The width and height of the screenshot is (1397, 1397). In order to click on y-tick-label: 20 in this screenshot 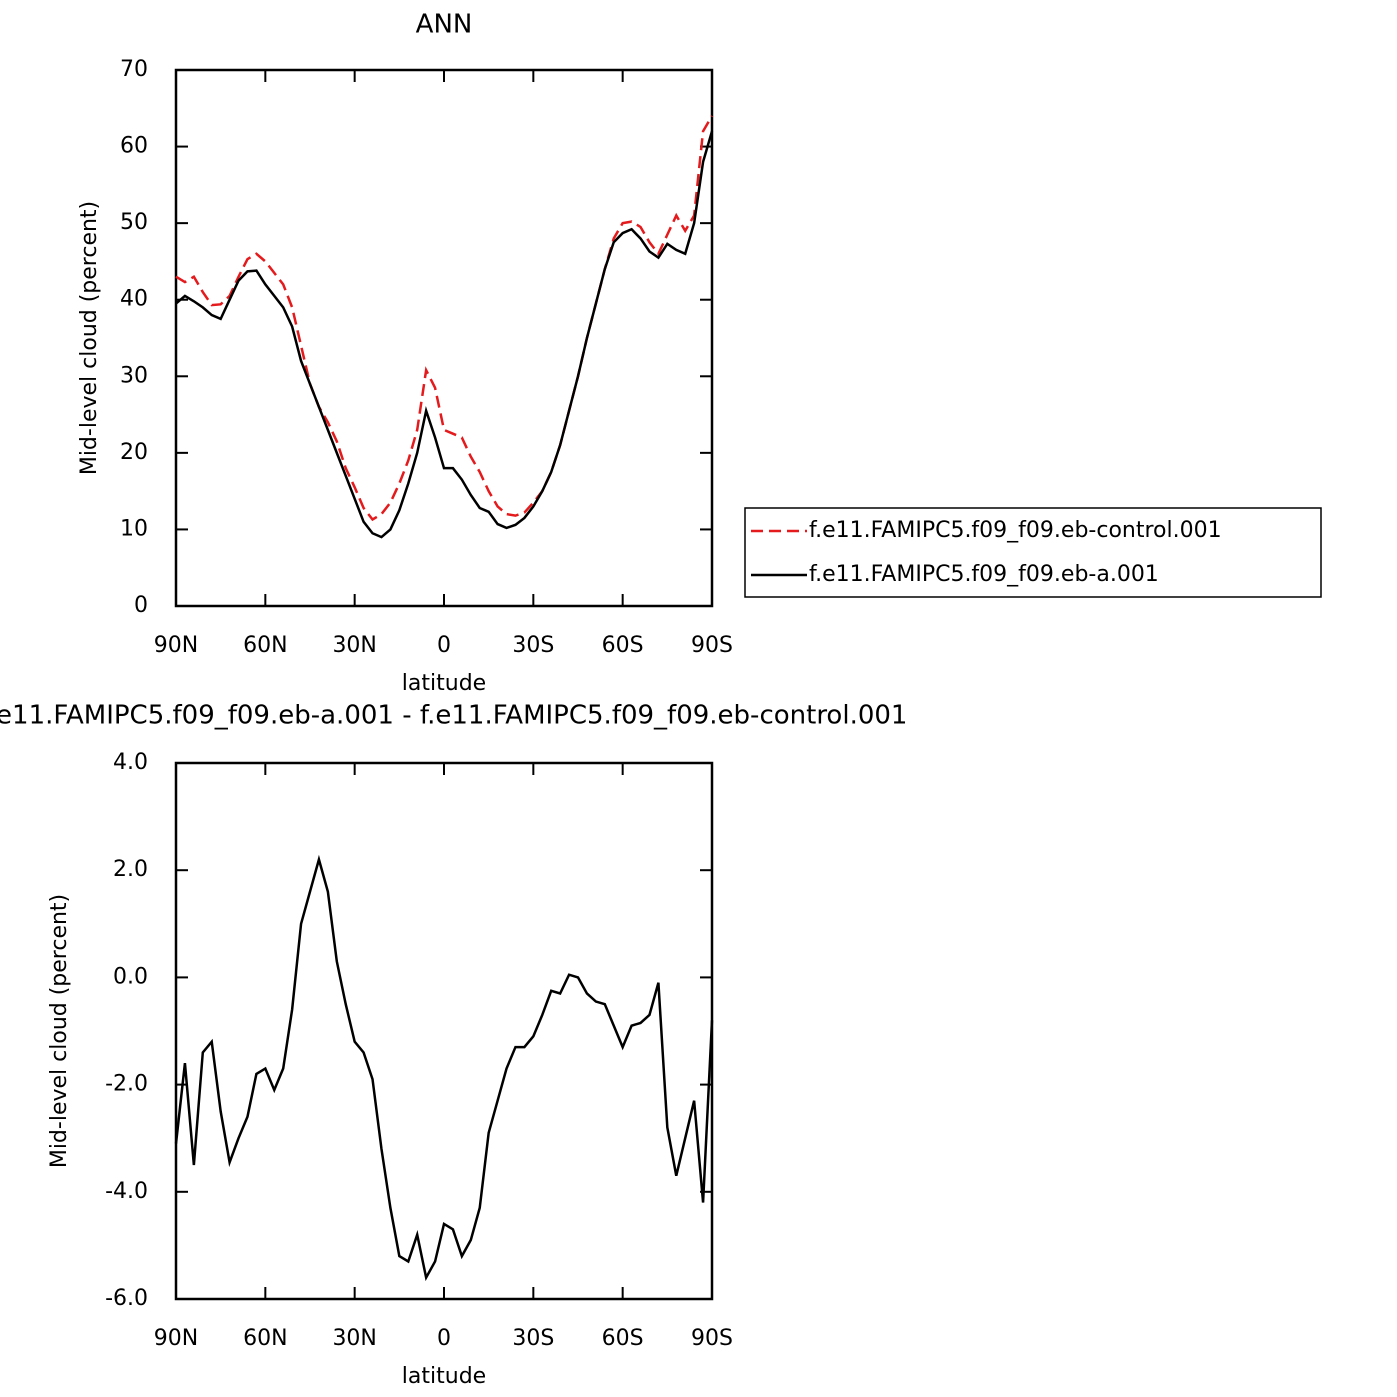, I will do `click(134, 452)`.